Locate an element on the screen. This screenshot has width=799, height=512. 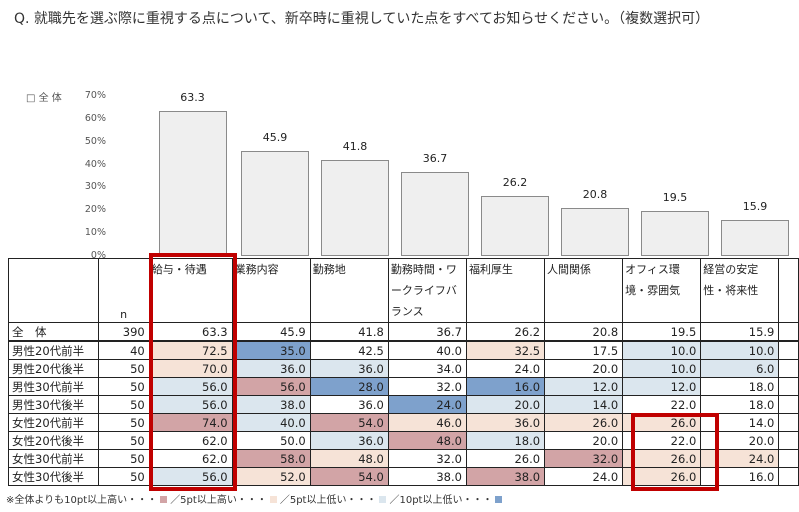
row-label: 全 体 is located at coordinates (53, 332).